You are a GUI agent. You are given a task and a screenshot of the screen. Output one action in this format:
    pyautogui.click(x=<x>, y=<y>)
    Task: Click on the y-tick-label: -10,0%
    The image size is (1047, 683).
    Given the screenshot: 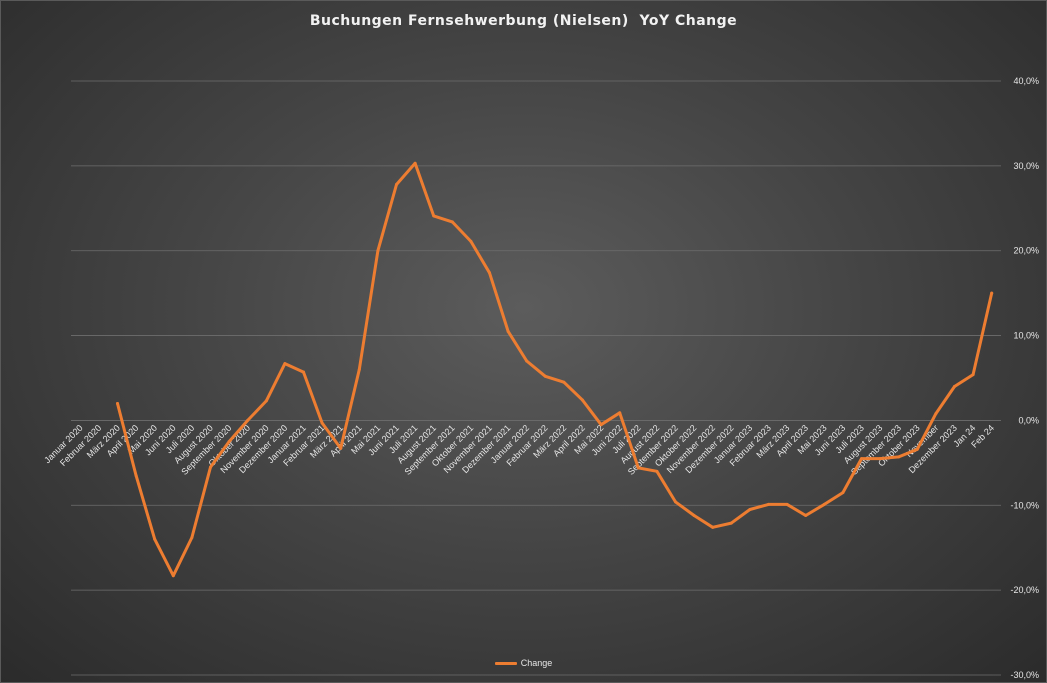 What is the action you would take?
    pyautogui.click(x=1024, y=505)
    